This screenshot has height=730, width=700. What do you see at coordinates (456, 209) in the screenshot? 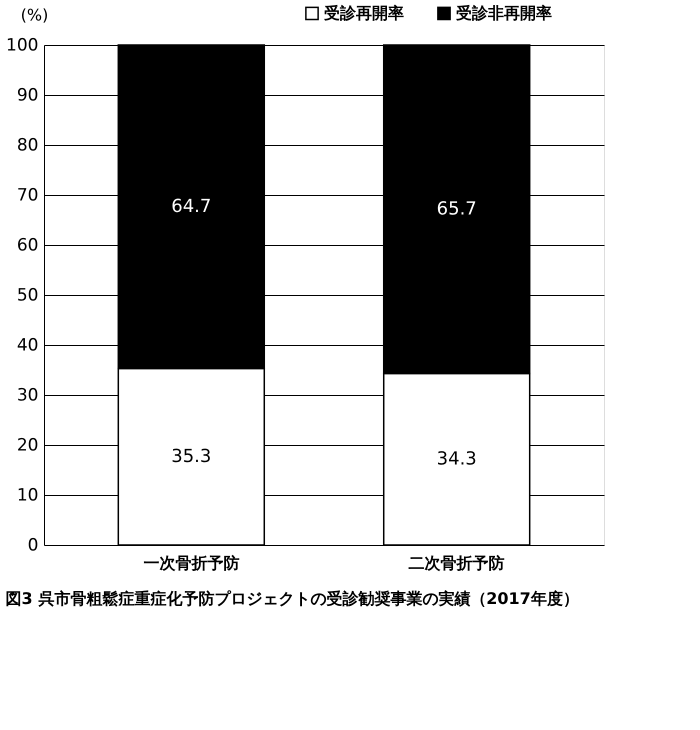
I see `data-label: 65.7` at bounding box center [456, 209].